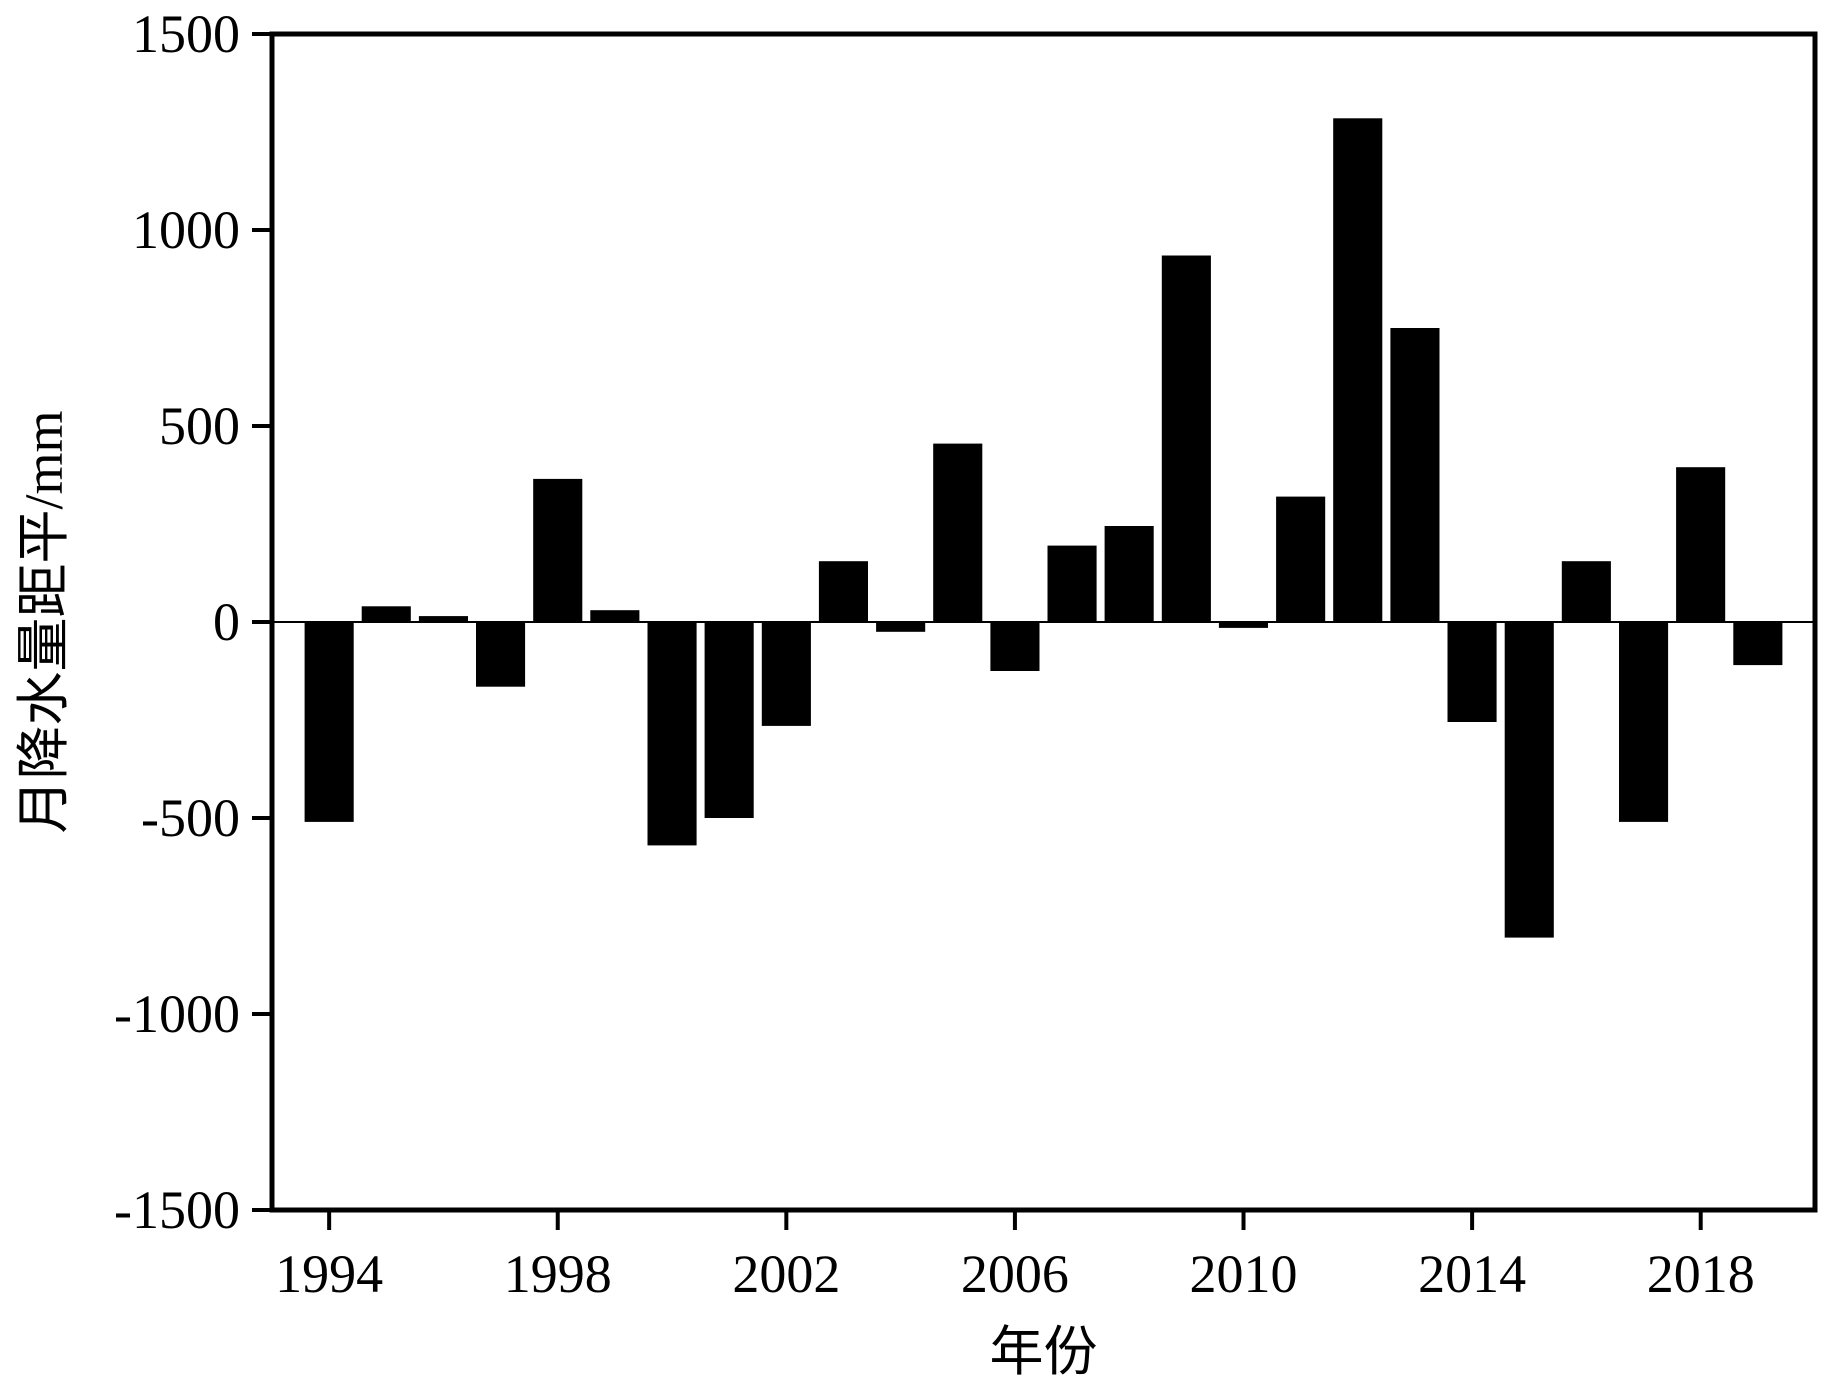 Image resolution: width=1843 pixels, height=1390 pixels. What do you see at coordinates (193, 622) in the screenshot?
I see `y-axis: -1500 -1000 -500 0 500 1000 1500` at bounding box center [193, 622].